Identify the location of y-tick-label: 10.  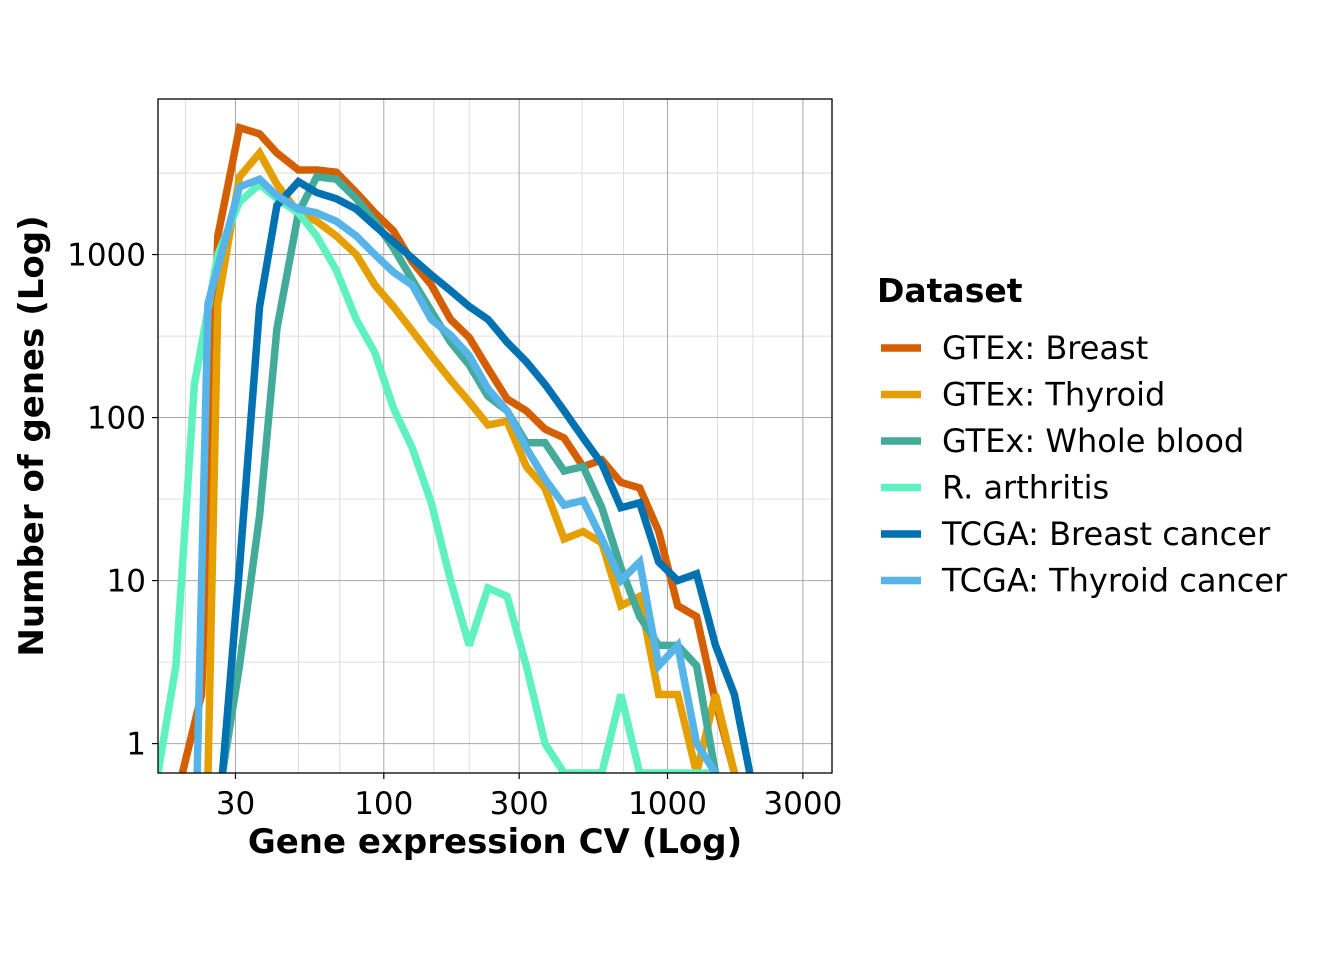
(126, 582).